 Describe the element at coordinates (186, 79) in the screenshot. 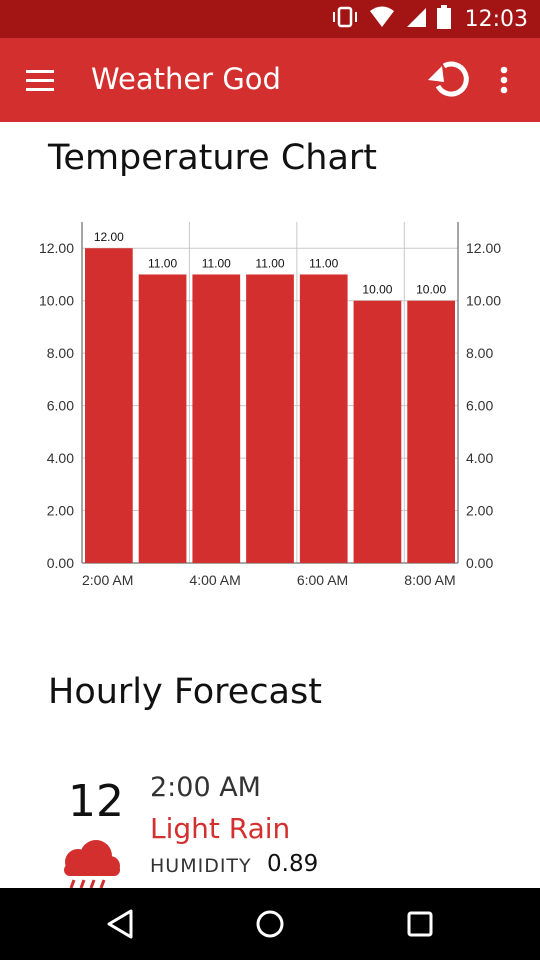

I see `app-title: Weather God` at that location.